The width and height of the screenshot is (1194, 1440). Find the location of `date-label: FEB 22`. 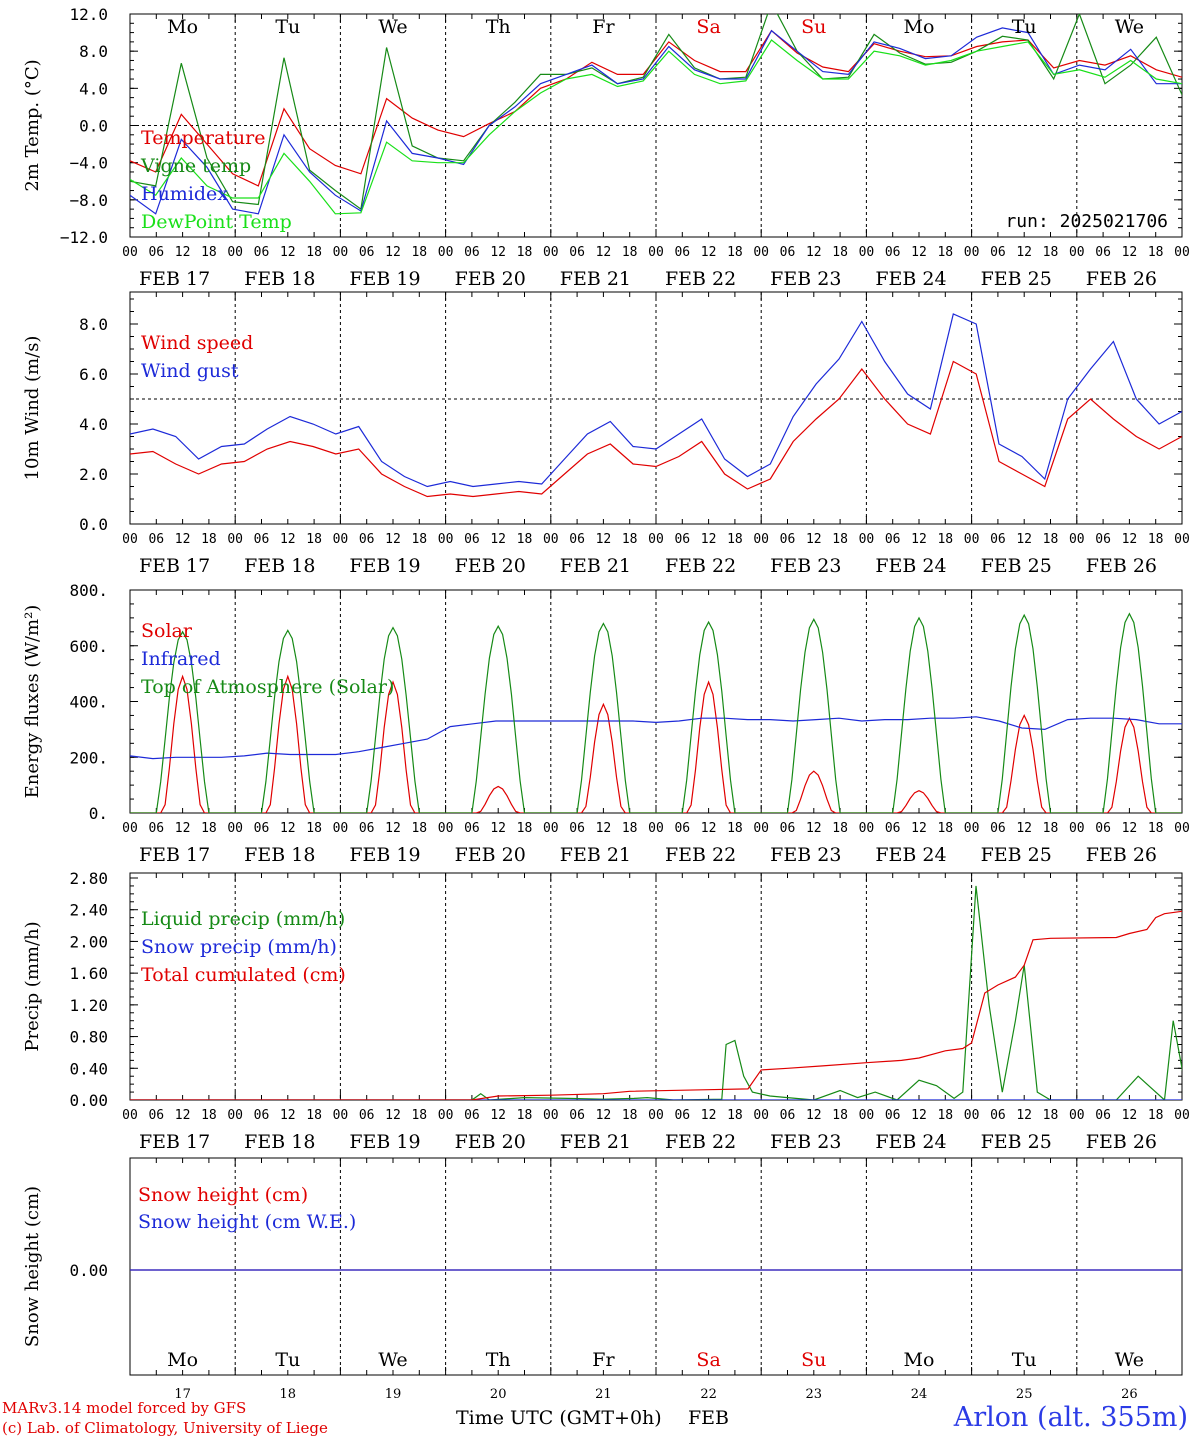

date-label: FEB 22 is located at coordinates (700, 1142).